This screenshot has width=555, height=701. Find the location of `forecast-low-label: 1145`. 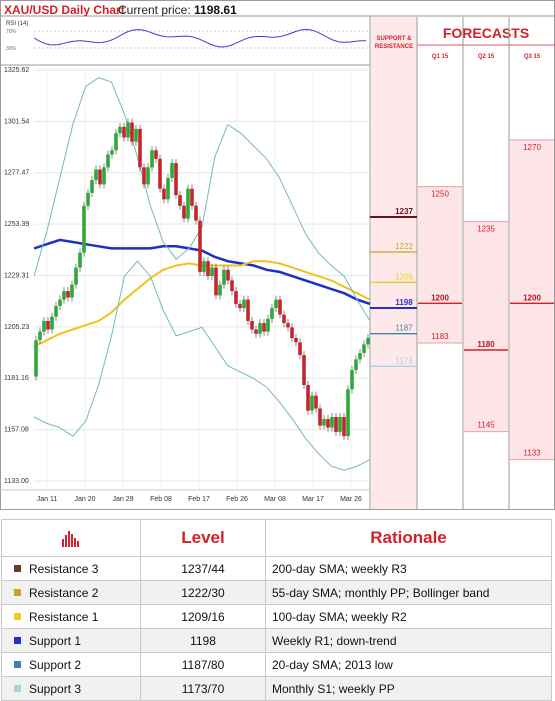

forecast-low-label: 1145 is located at coordinates (486, 425).